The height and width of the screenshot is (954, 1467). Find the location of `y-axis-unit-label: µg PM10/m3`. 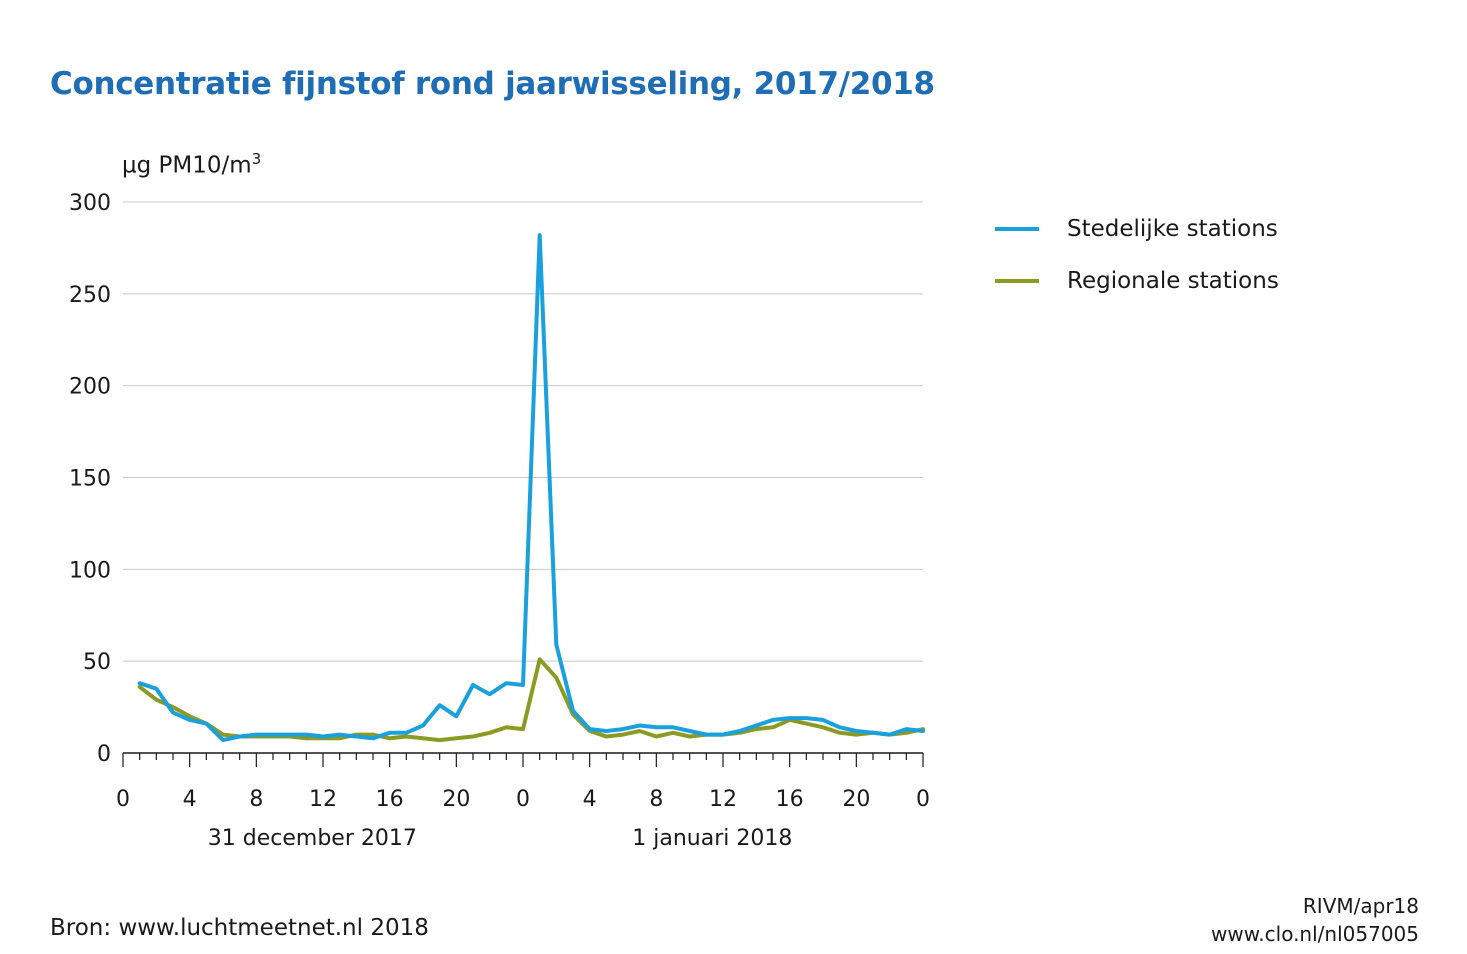

y-axis-unit-label: µg PM10/m3 is located at coordinates (191, 164).